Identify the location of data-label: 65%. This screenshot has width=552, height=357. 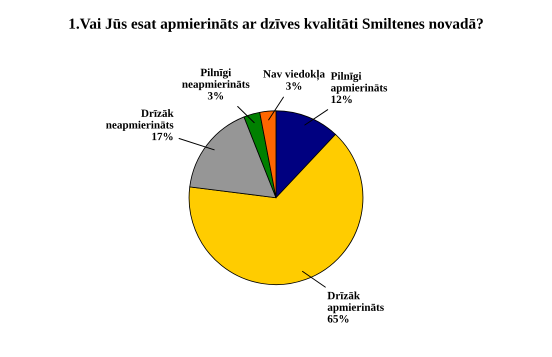
(338, 319).